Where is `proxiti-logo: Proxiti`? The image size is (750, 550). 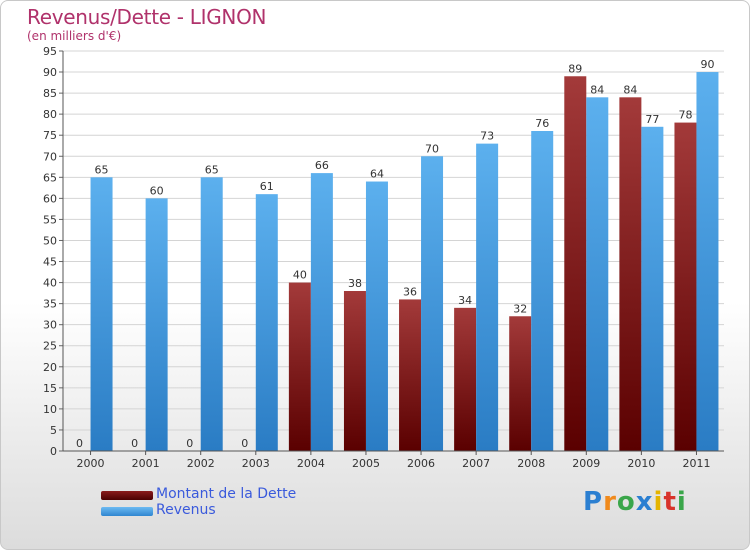
proxiti-logo: Proxiti is located at coordinates (635, 502).